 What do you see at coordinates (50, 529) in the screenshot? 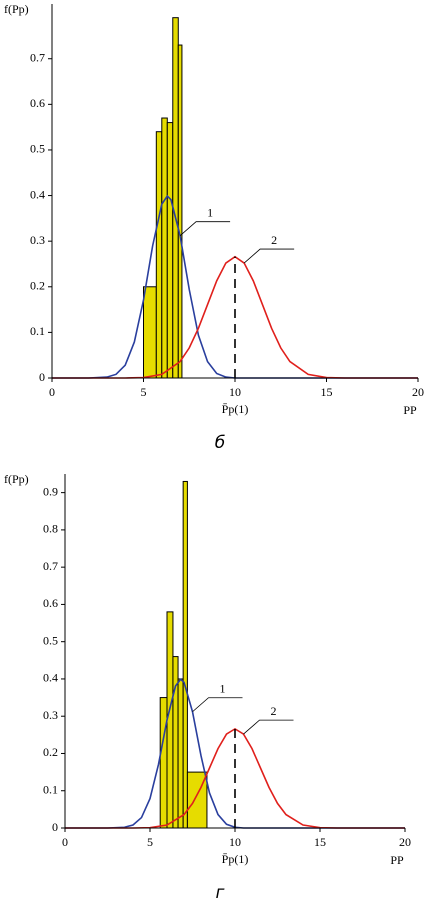
I see `y-tick-label: 0.8` at bounding box center [50, 529].